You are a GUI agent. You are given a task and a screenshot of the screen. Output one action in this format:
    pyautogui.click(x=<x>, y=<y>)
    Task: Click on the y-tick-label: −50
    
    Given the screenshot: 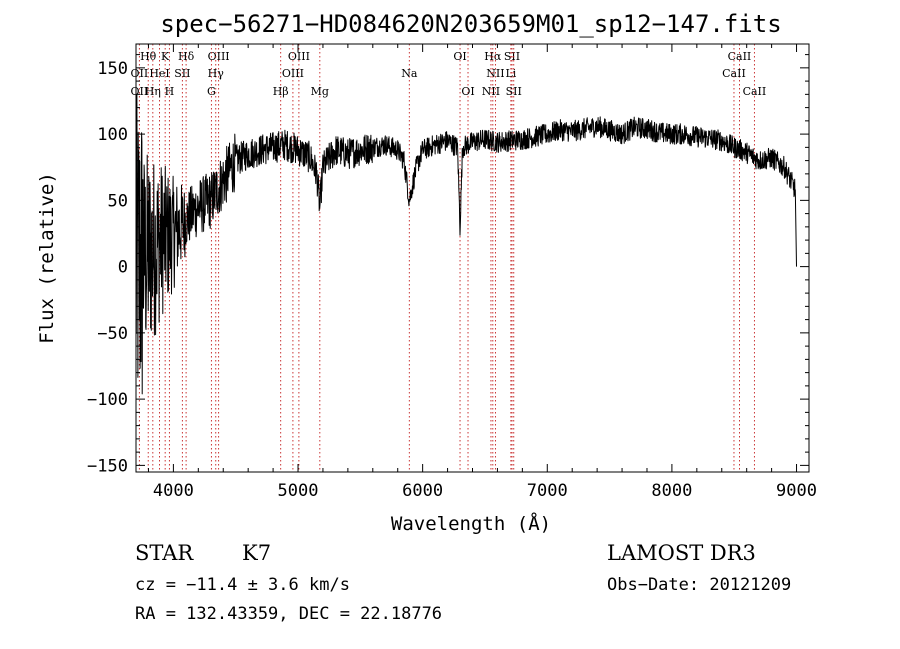 What is the action you would take?
    pyautogui.click(x=112, y=334)
    